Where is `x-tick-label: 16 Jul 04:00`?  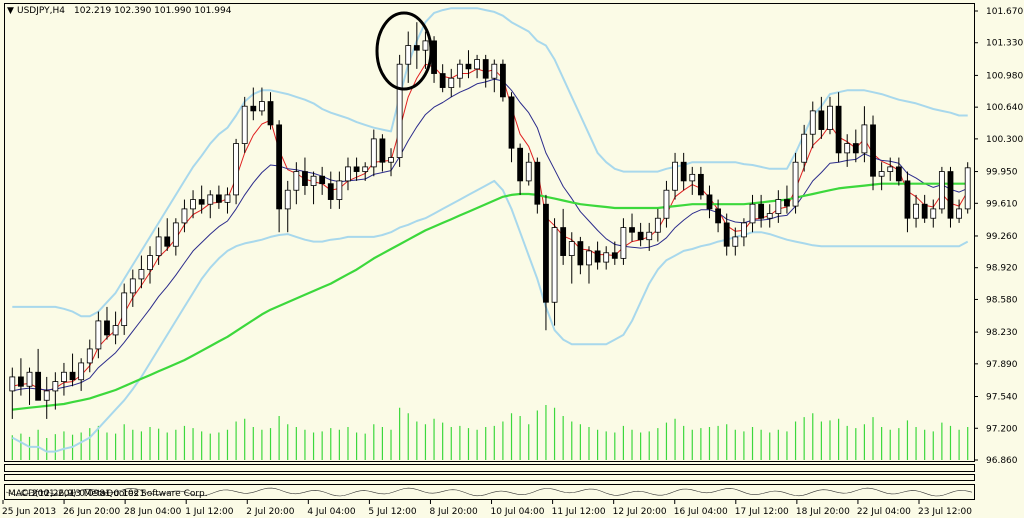
x-tick-label: 16 Jul 04:00 is located at coordinates (701, 512).